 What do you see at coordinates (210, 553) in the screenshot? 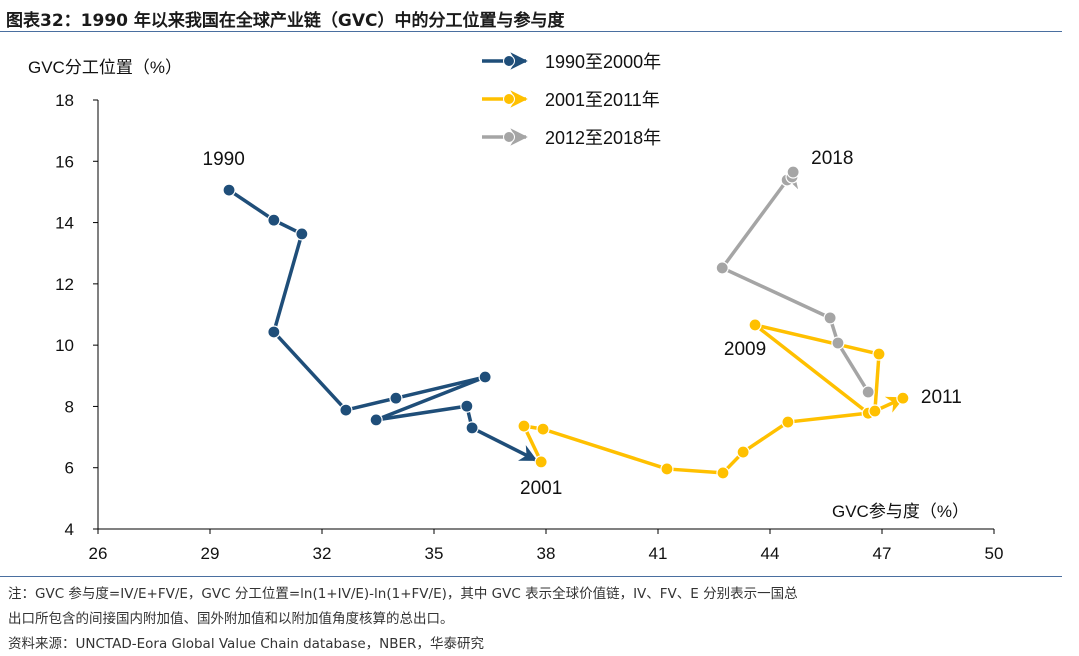
I see `x-tick-label: 29` at bounding box center [210, 553].